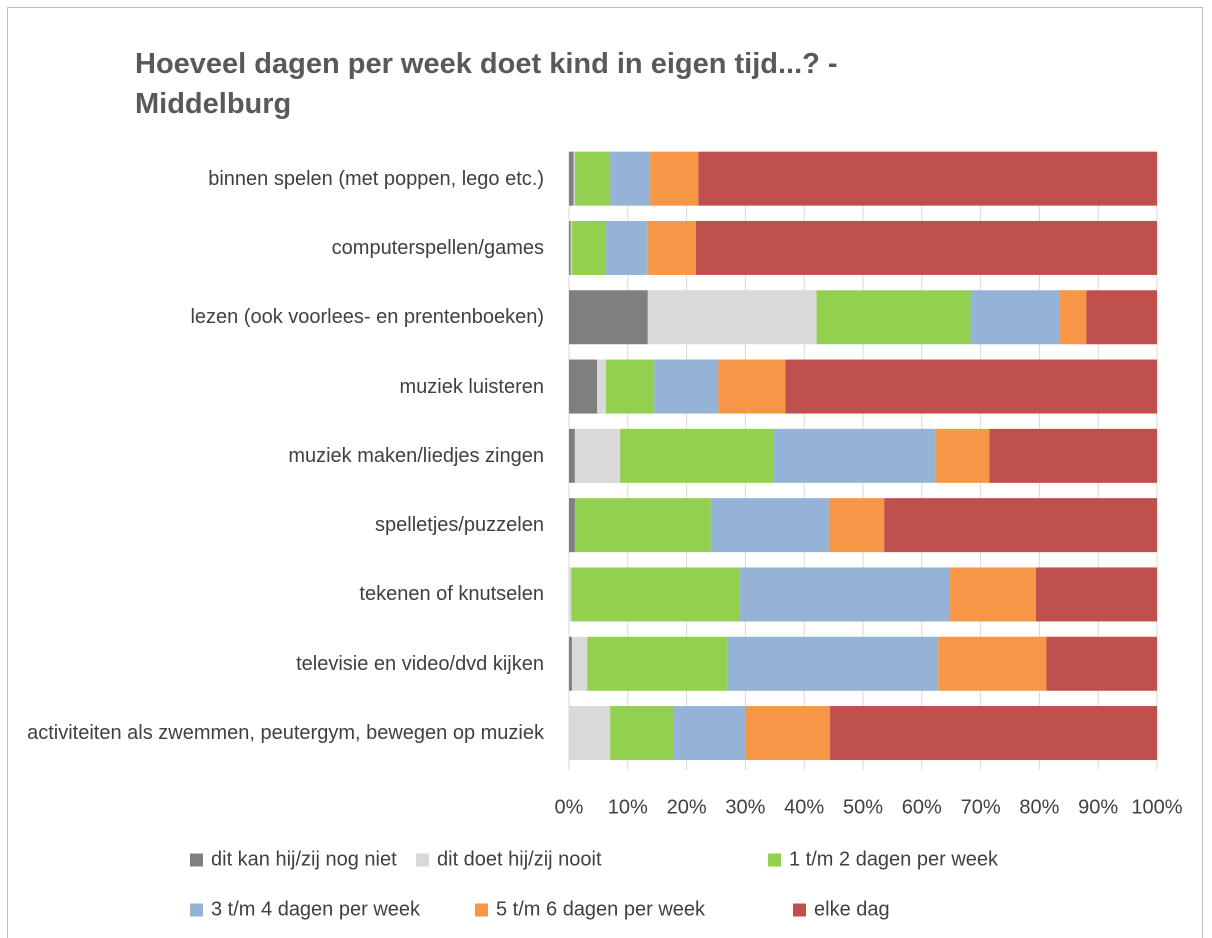 This screenshot has height=938, width=1212. What do you see at coordinates (1156, 807) in the screenshot?
I see `x-tick-label: 100%` at bounding box center [1156, 807].